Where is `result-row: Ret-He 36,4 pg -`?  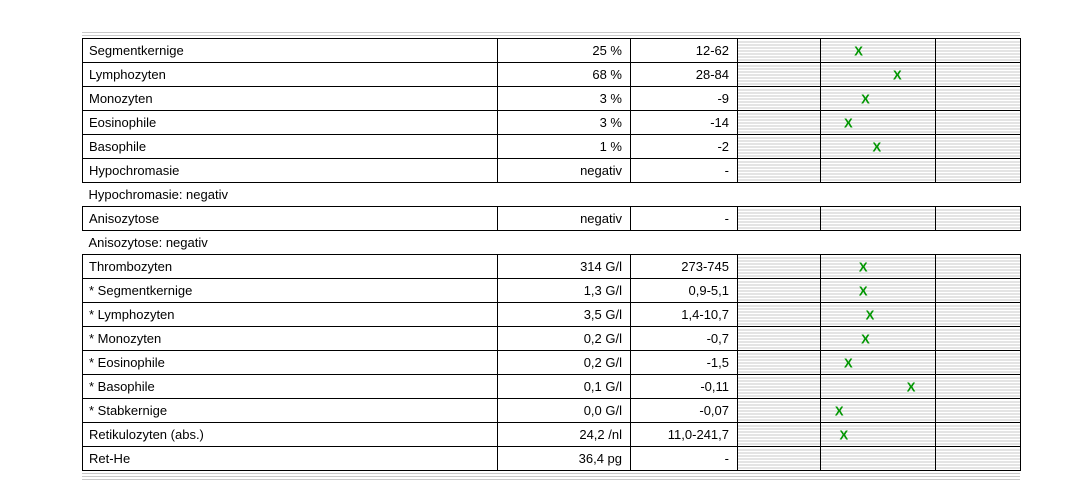 result-row: Ret-He 36,4 pg - is located at coordinates (551, 458).